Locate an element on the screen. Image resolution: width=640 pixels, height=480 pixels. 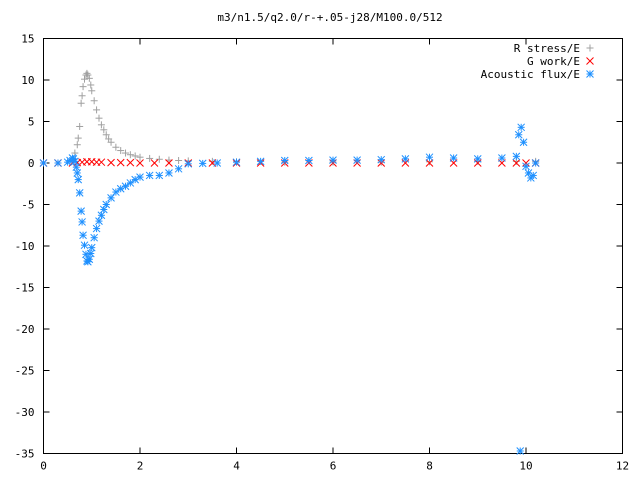
y-tick-label: -20 is located at coordinates (25, 329).